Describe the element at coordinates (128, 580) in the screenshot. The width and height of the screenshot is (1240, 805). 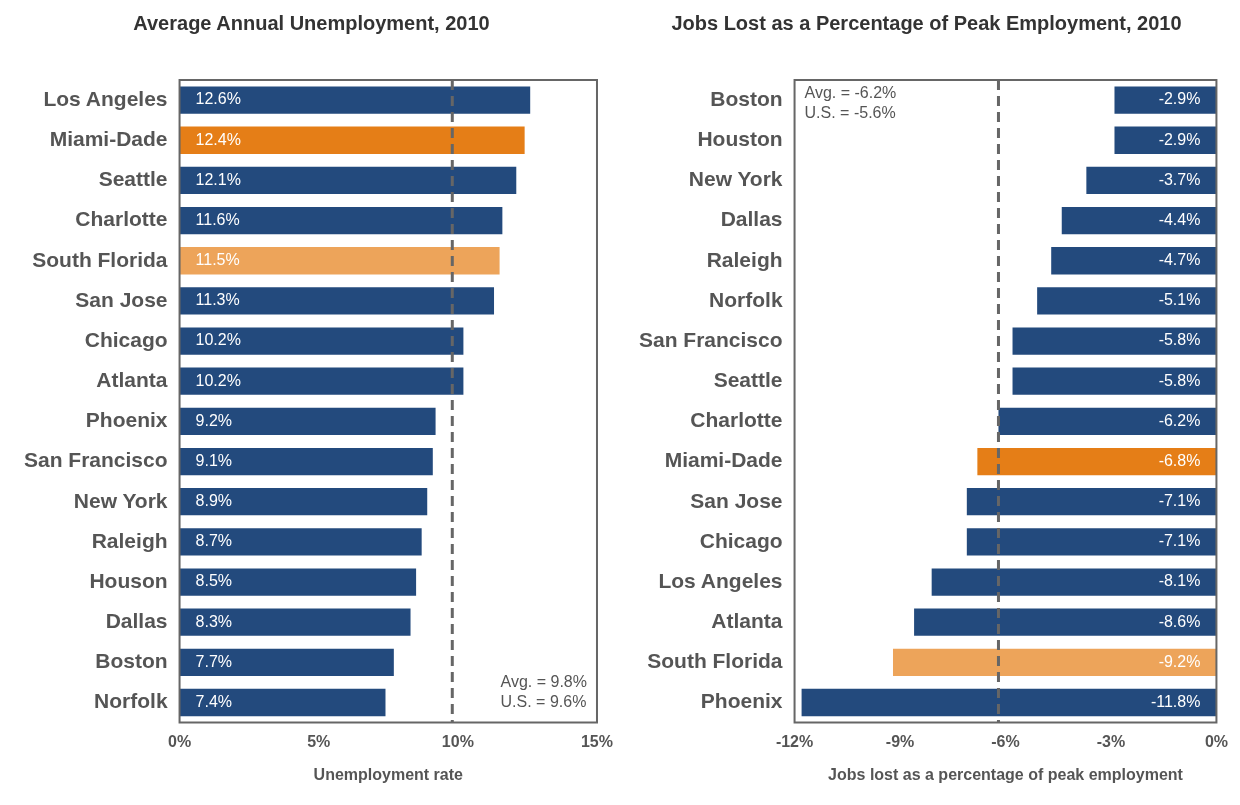
I see `y-tick-label: Houson` at that location.